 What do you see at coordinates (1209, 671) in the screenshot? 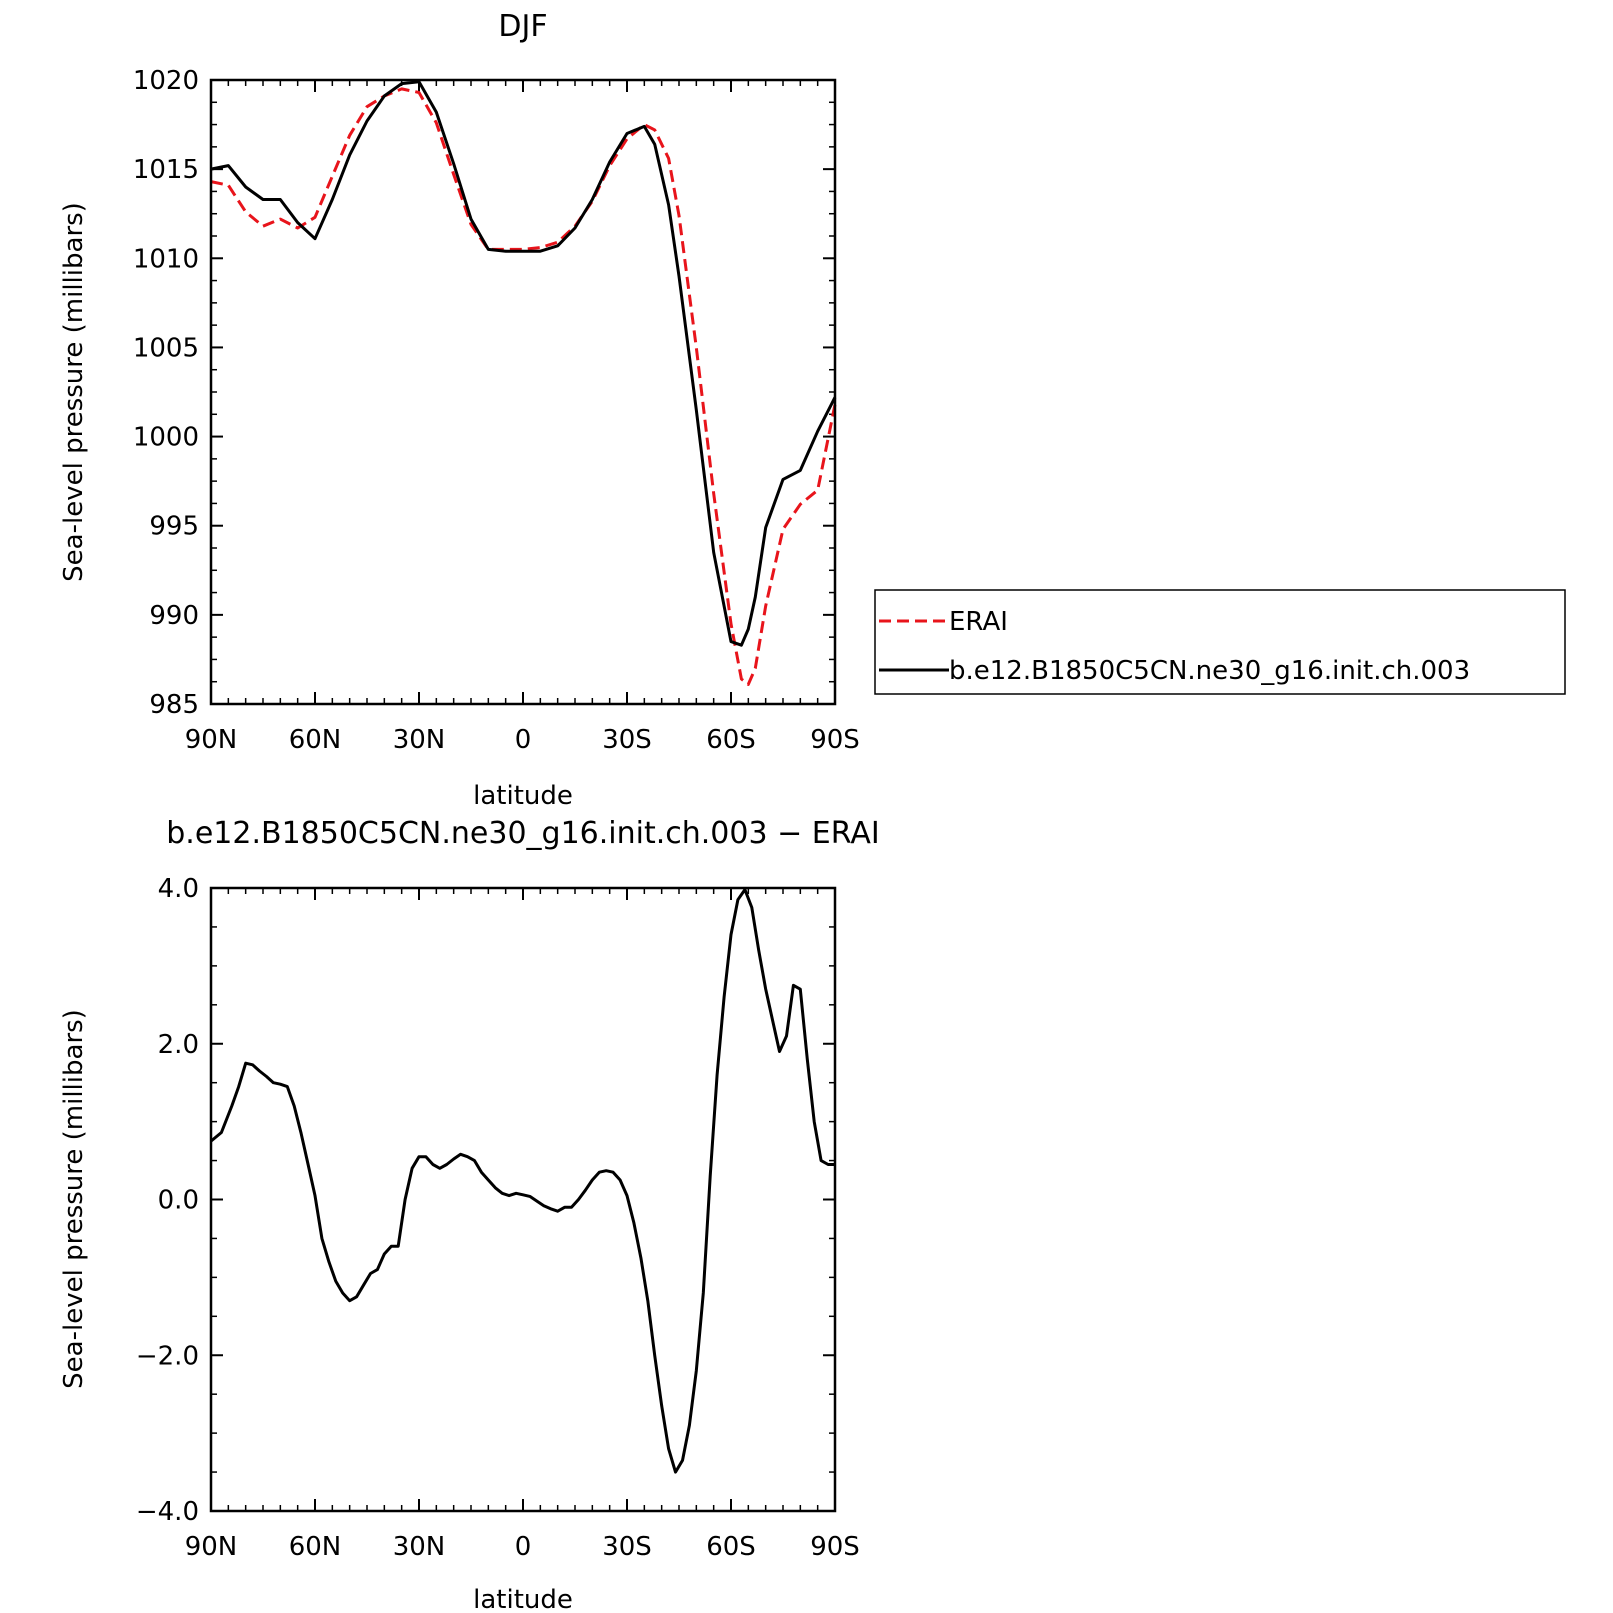
I see `legend-label-model: b.e12.B1850C5CN.ne30_g16.init.ch.003` at bounding box center [1209, 671].